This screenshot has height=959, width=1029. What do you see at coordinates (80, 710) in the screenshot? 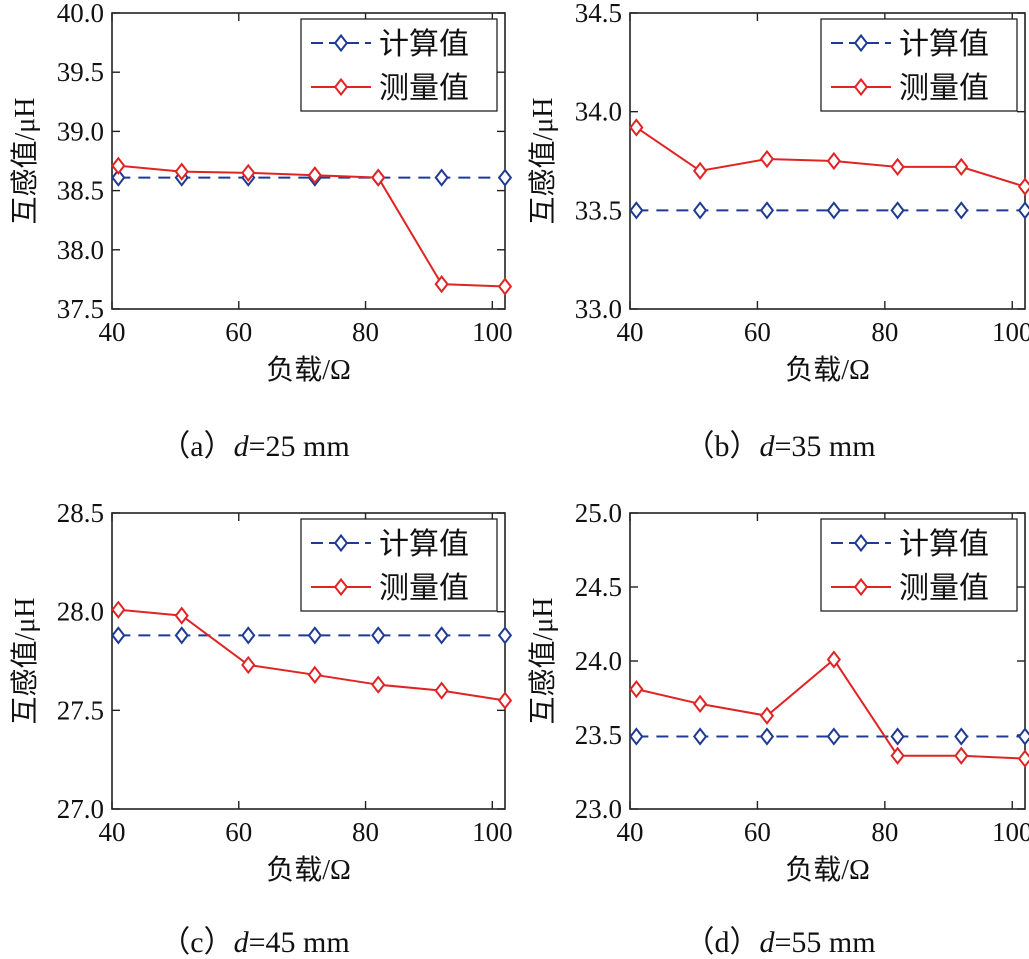
I see `y-tick-label: 27.5` at bounding box center [80, 710].